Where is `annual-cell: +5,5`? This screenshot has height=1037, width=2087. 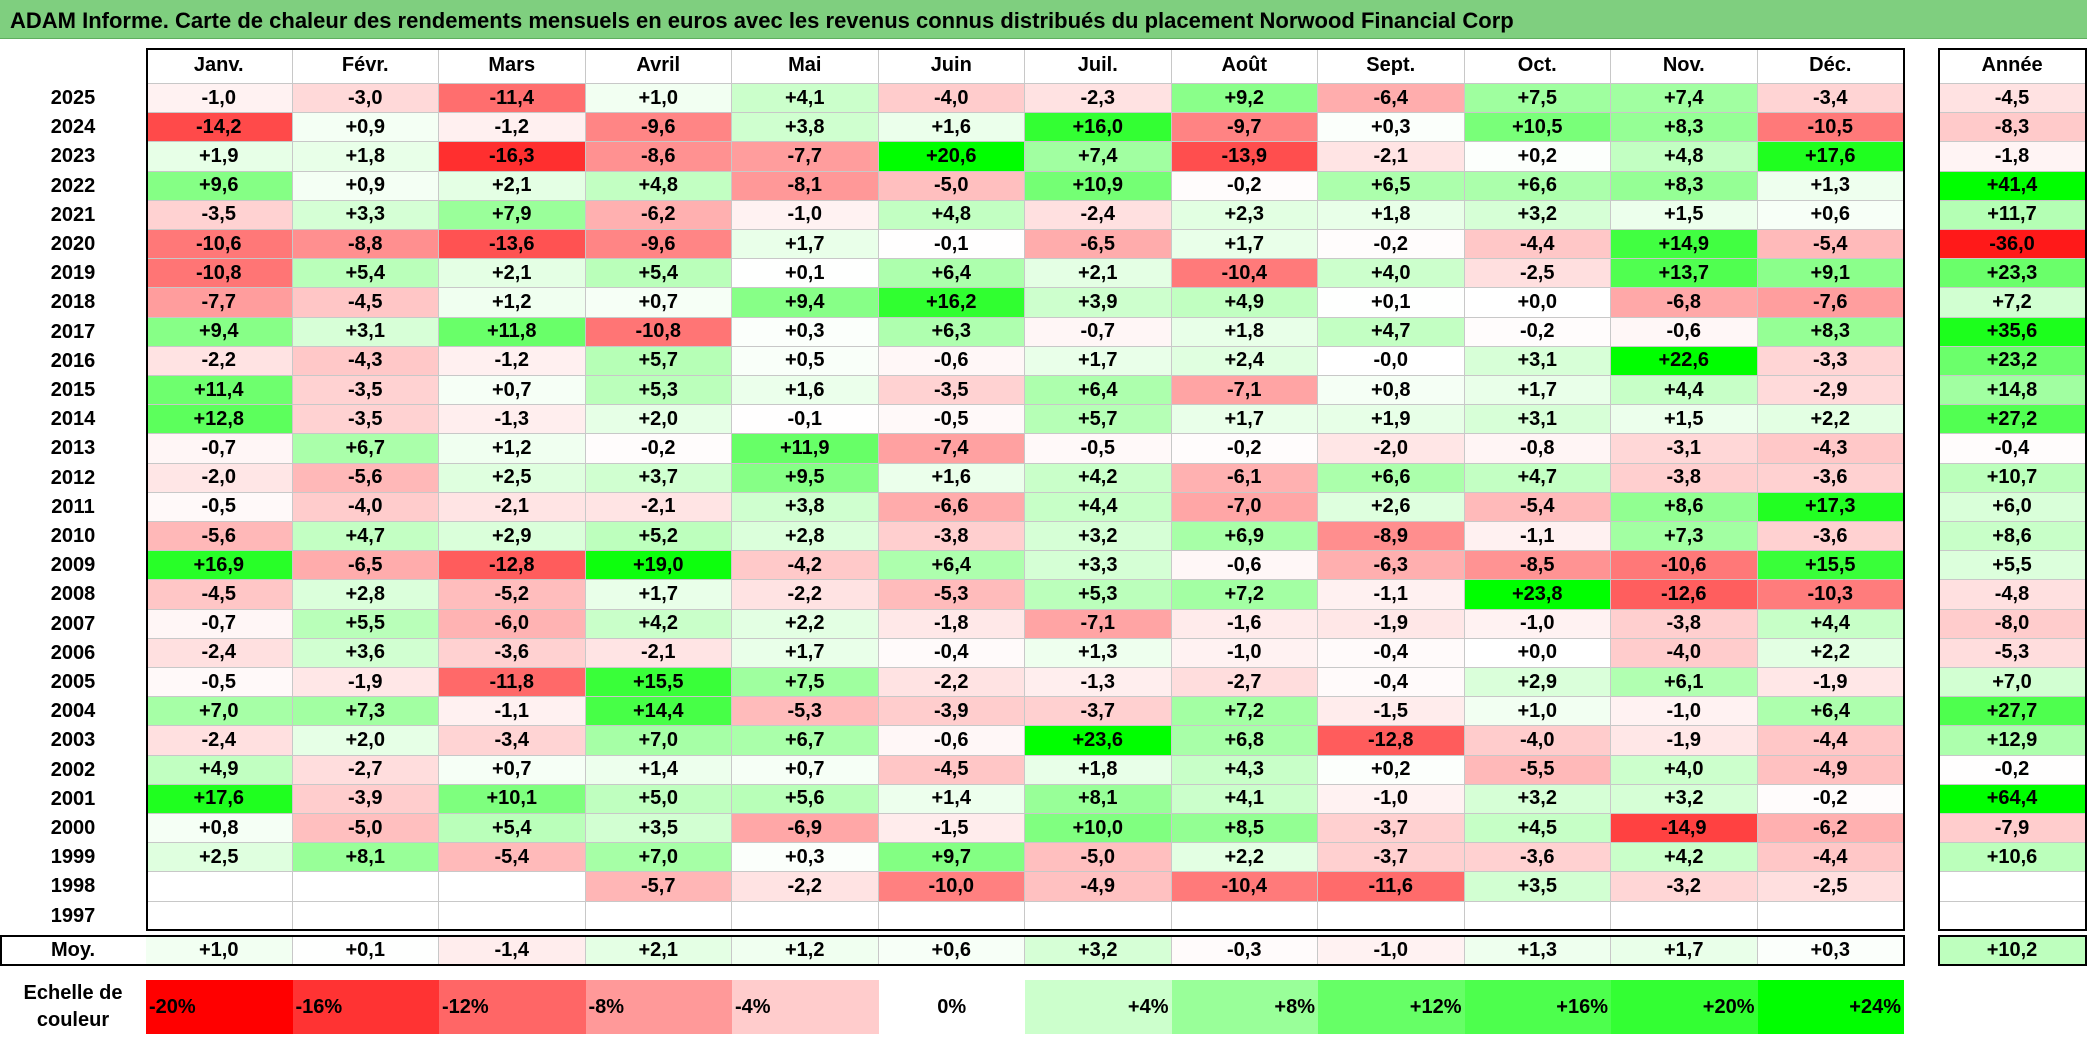
annual-cell: +5,5 is located at coordinates (2012, 566).